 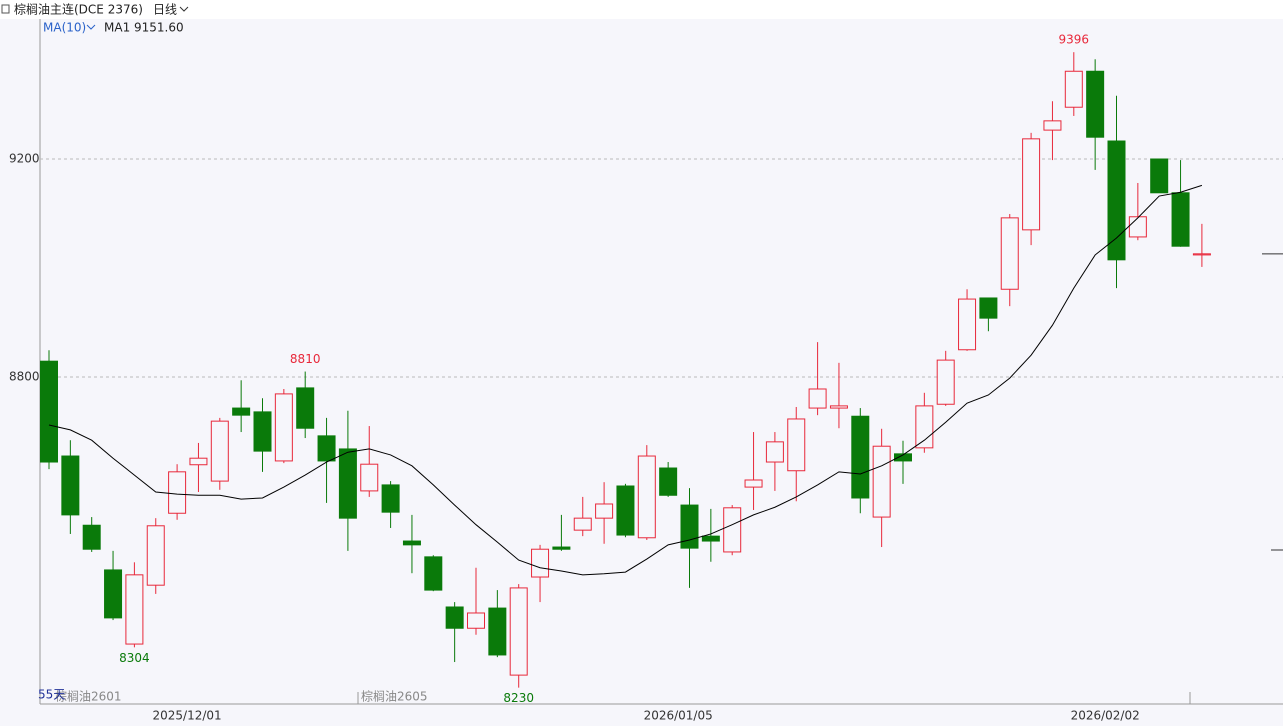 What do you see at coordinates (641, 9) in the screenshot?
I see `header-bar` at bounding box center [641, 9].